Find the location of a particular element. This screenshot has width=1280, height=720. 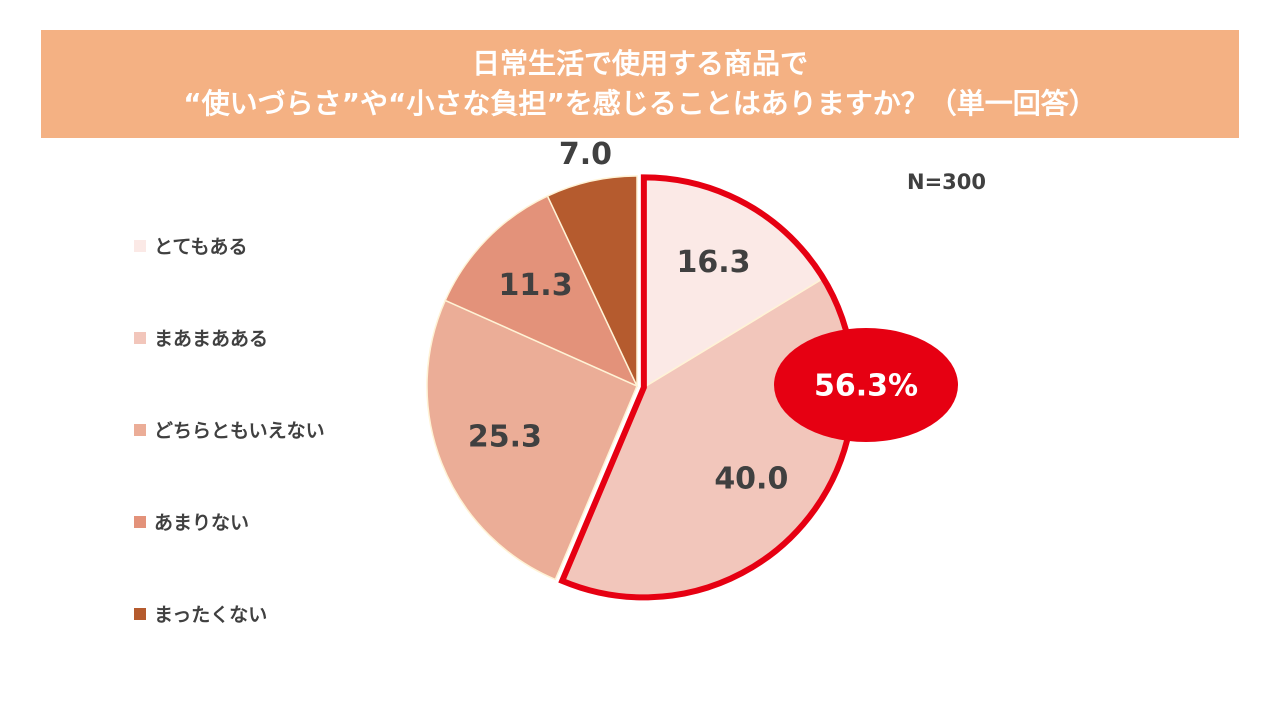

highlight-total-badge is located at coordinates (866, 385).